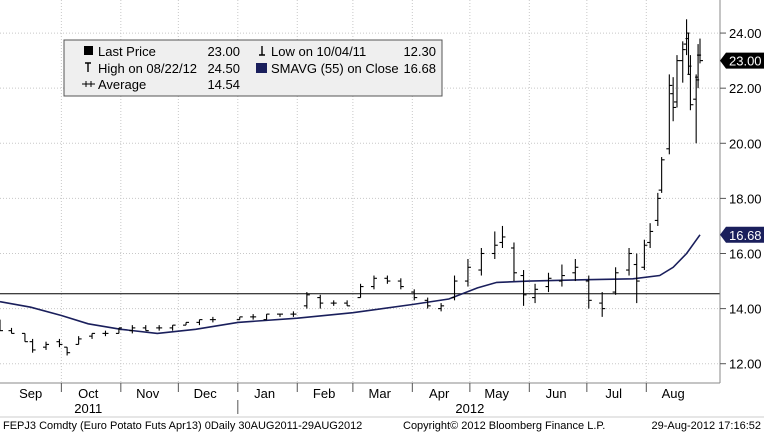 The image size is (764, 433). What do you see at coordinates (324, 393) in the screenshot?
I see `x-tick-label: Feb` at bounding box center [324, 393].